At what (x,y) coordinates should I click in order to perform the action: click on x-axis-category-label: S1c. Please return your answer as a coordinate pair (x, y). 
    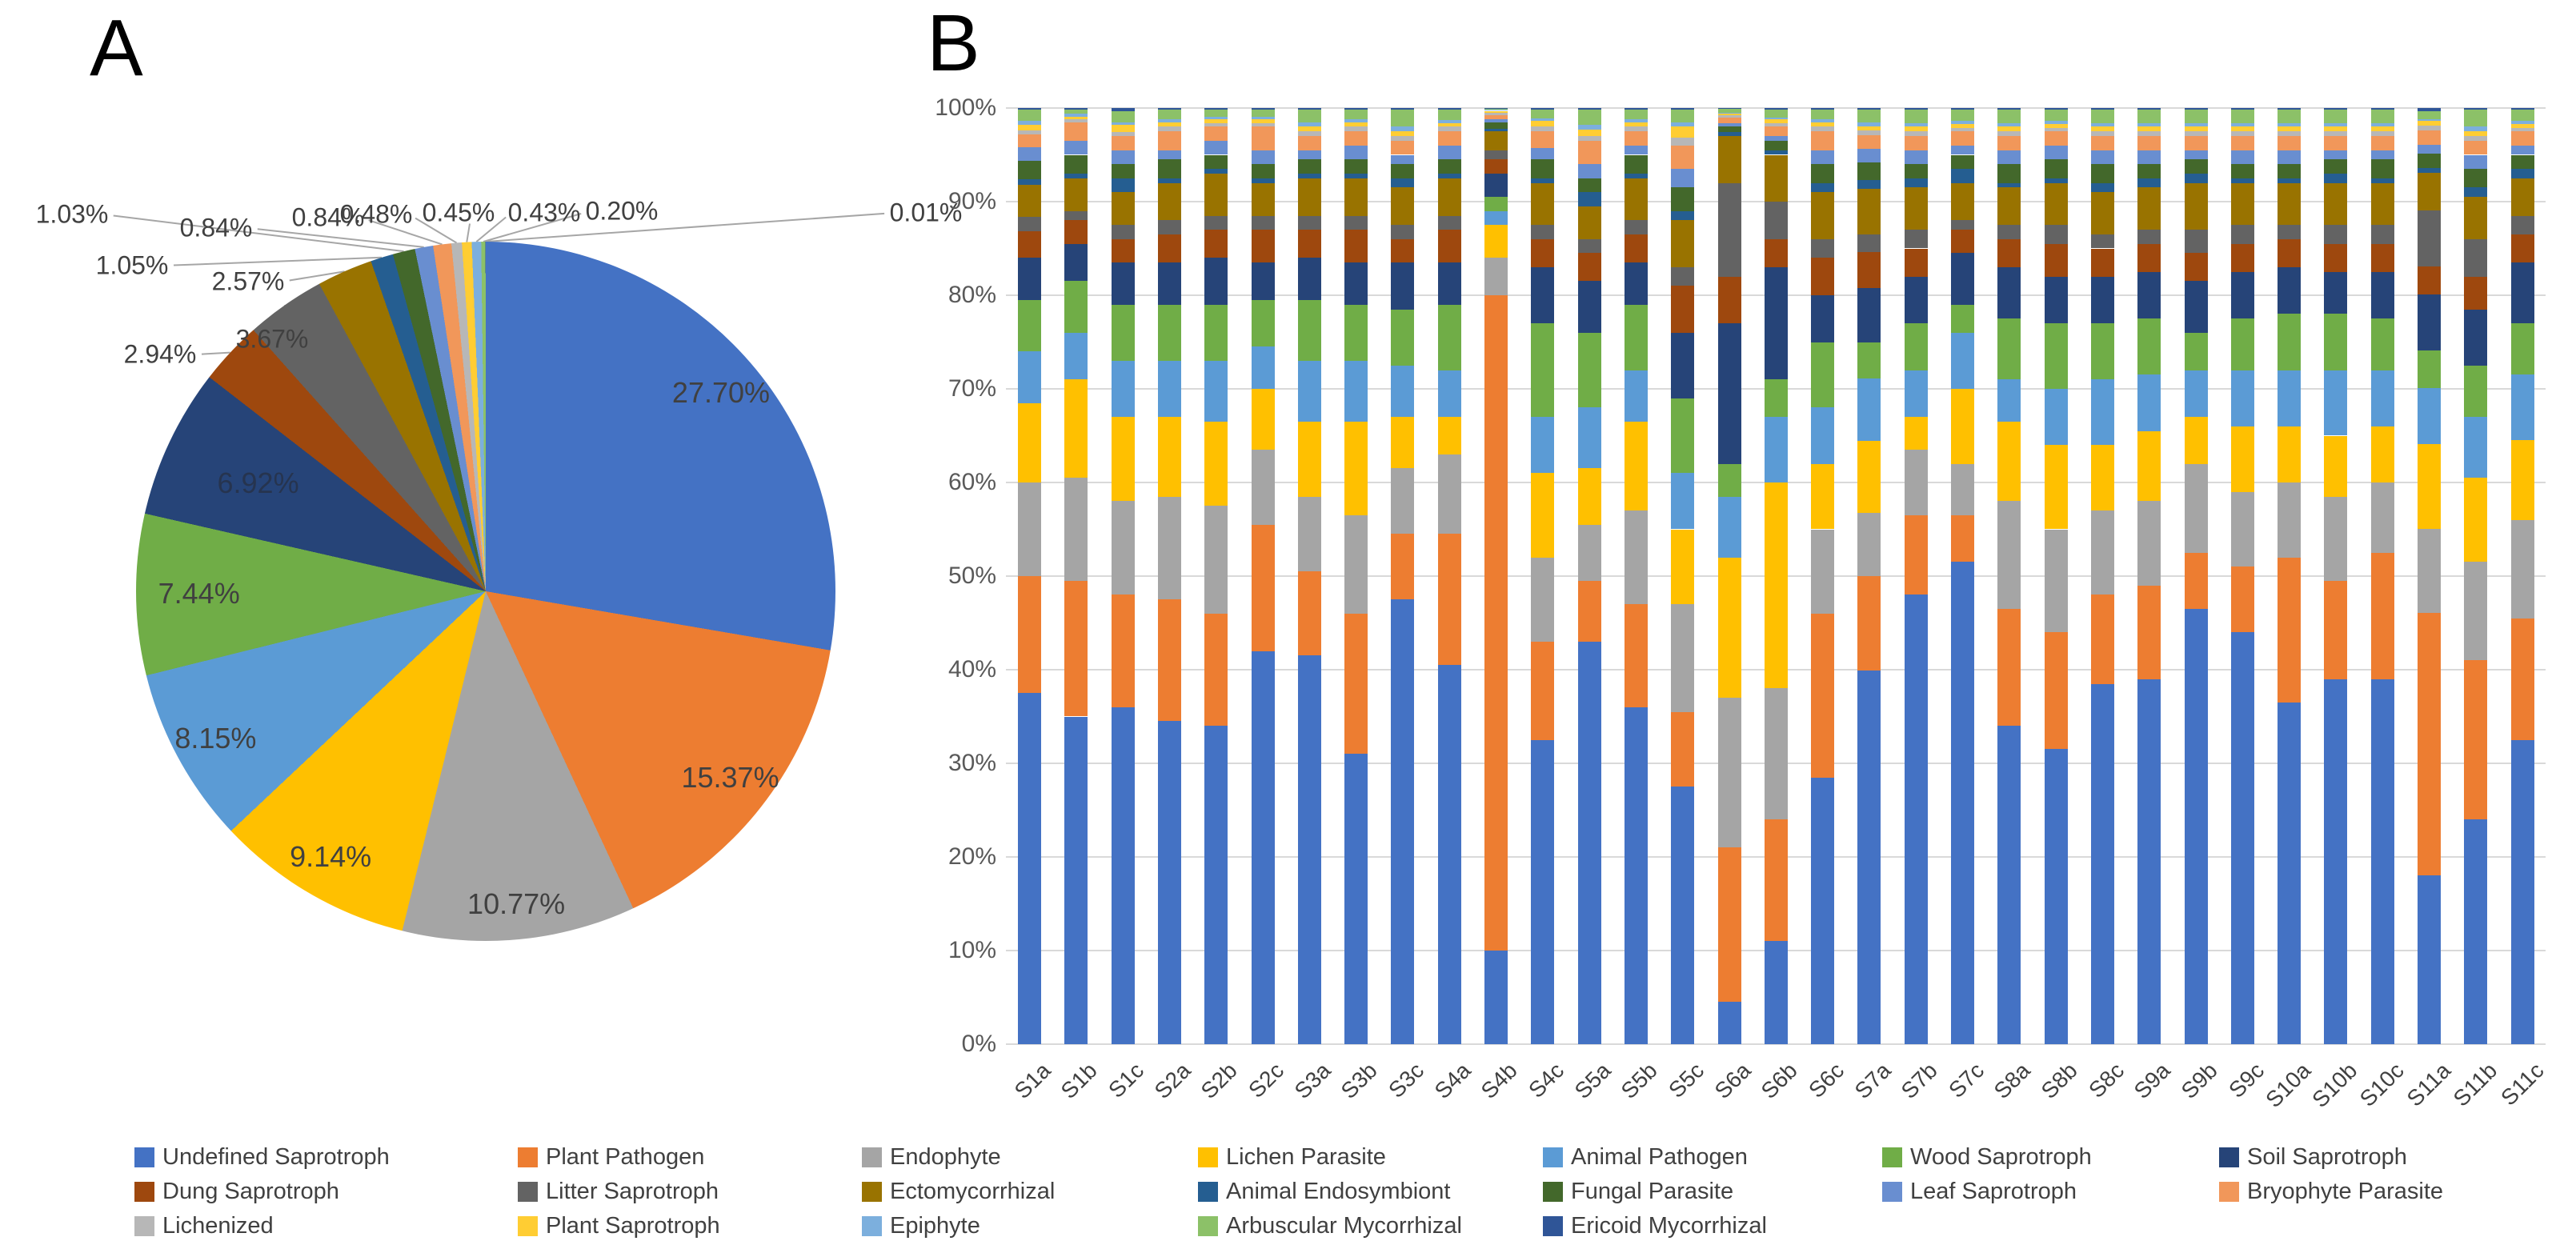
    Looking at the image, I should click on (1126, 1080).